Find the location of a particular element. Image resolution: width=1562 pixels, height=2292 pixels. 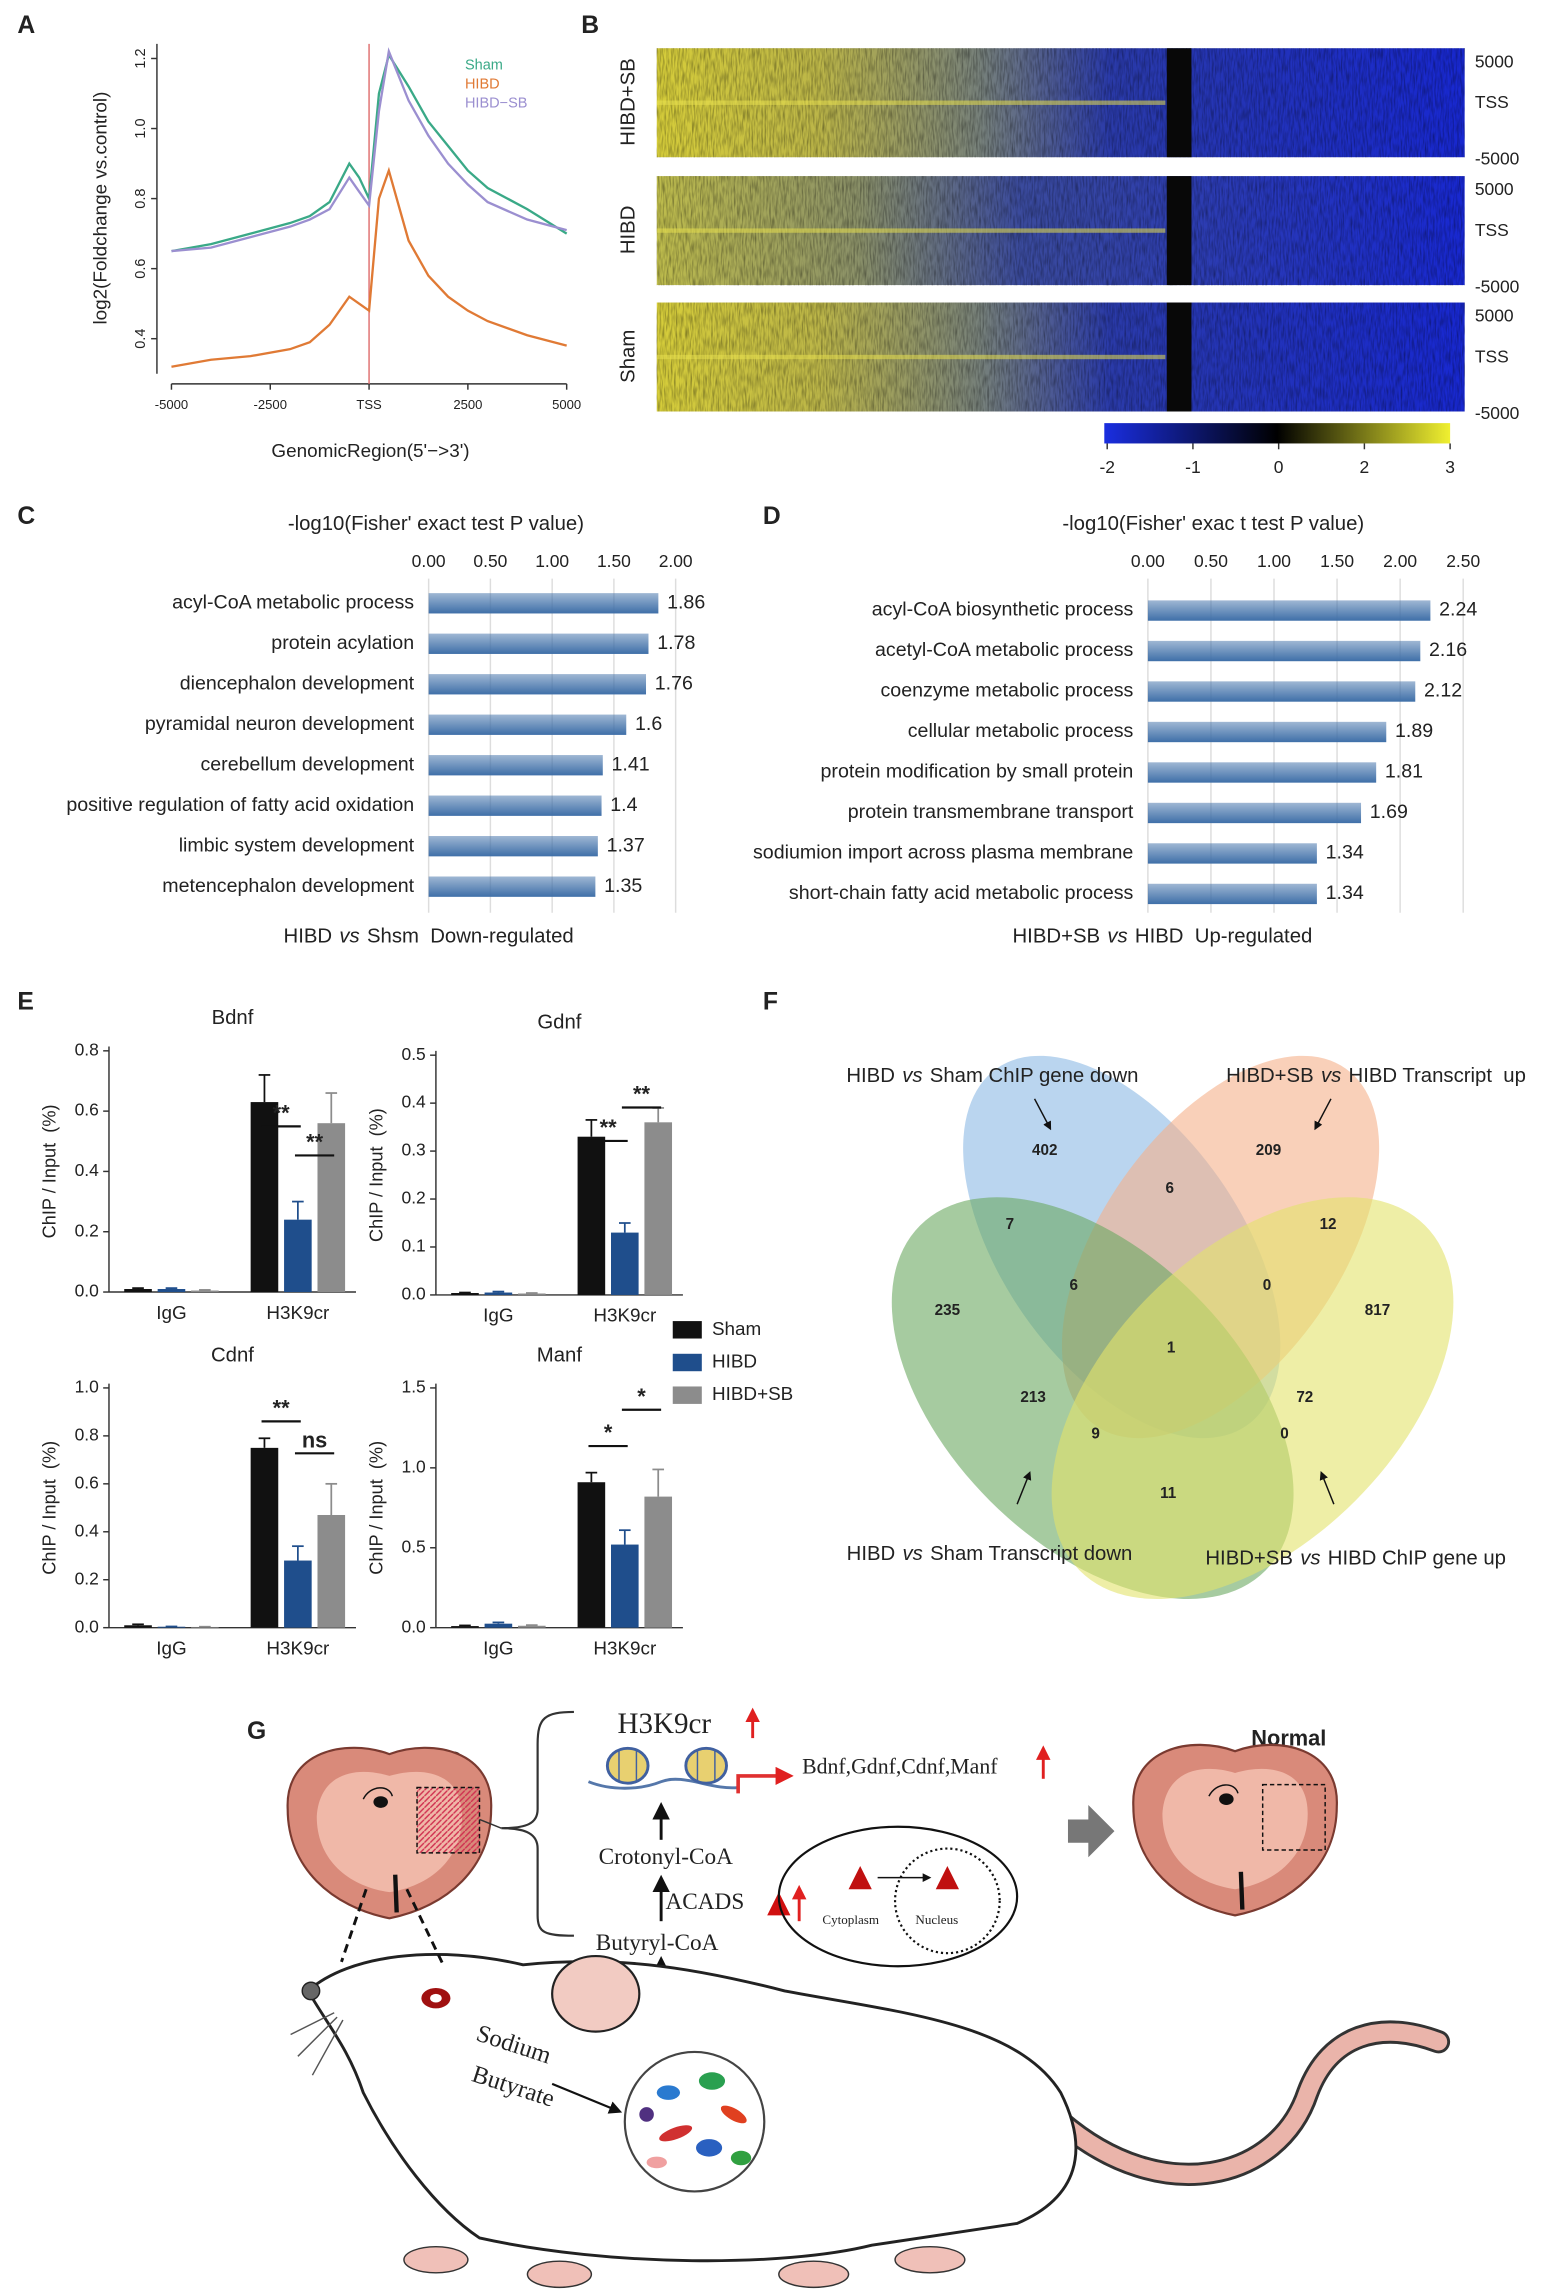

chart-title: -log10(Fisher' exact test P value) is located at coordinates (436, 524).